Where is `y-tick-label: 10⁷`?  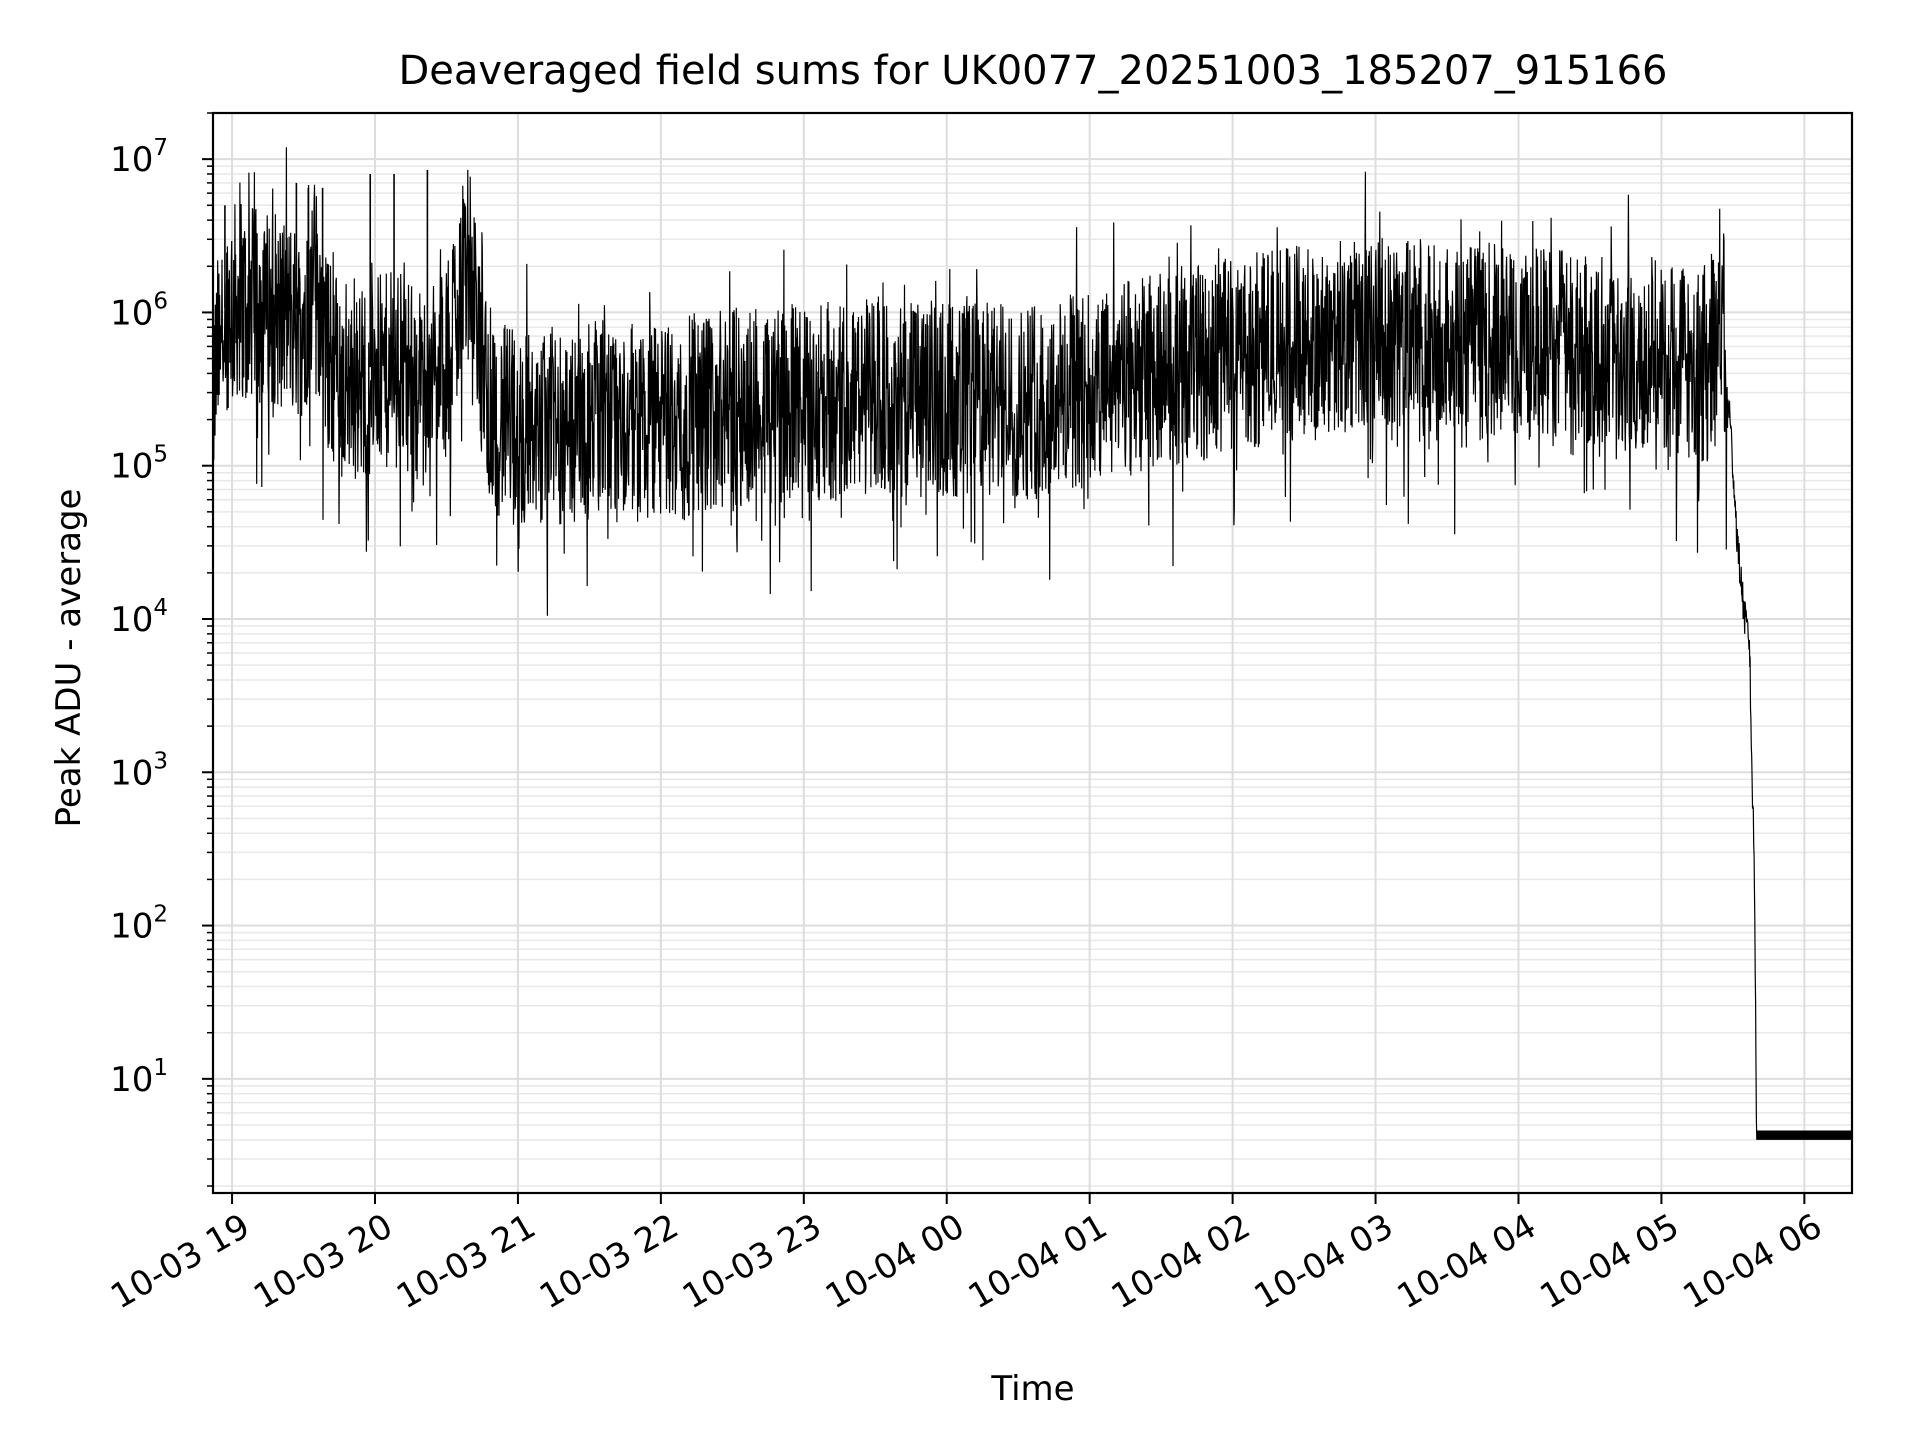
y-tick-label: 10⁷ is located at coordinates (139, 157).